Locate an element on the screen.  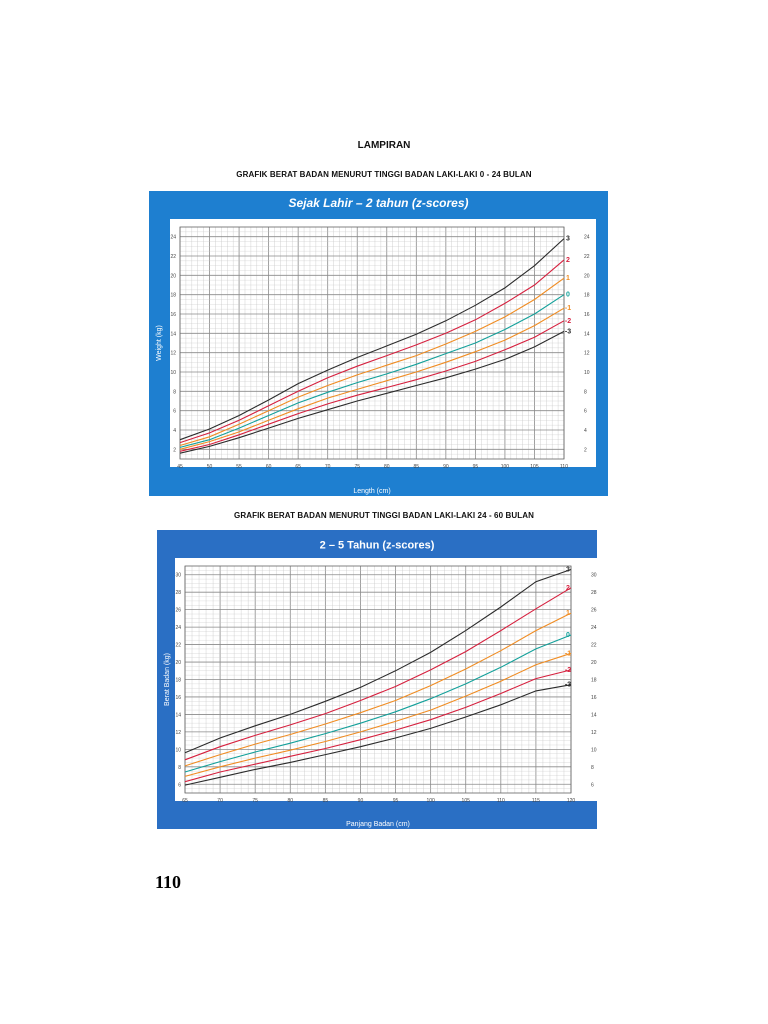
y-tick-label-right: 30 is located at coordinates (594, 576).